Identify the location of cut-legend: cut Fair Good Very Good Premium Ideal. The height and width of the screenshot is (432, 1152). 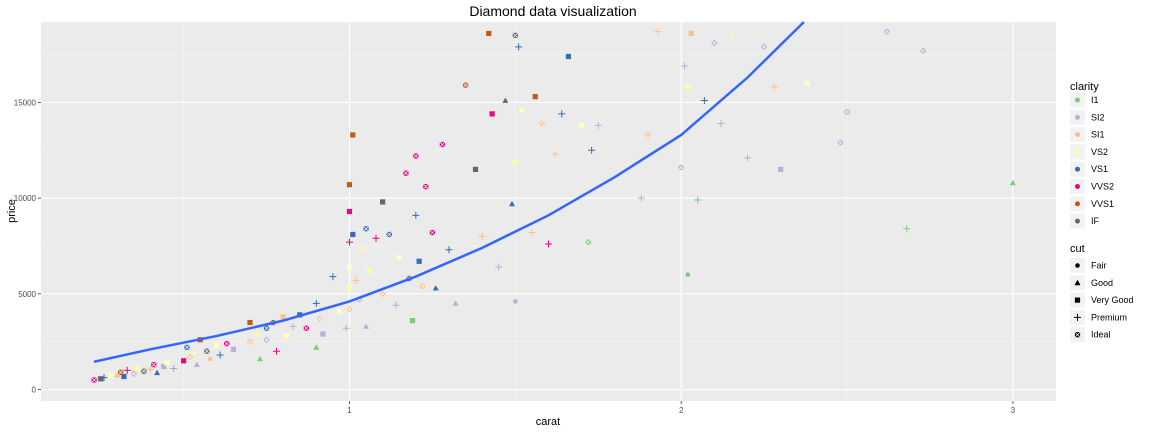
(1102, 293).